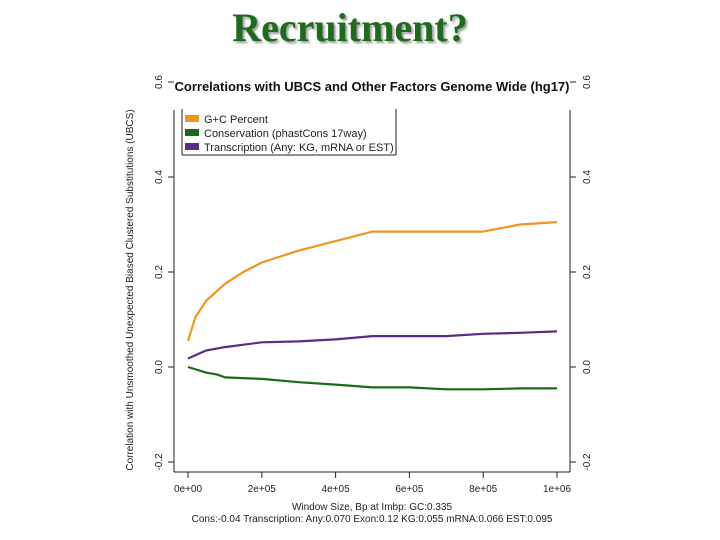 The image size is (720, 540). What do you see at coordinates (188, 489) in the screenshot?
I see `x-tick-label: 0e+00` at bounding box center [188, 489].